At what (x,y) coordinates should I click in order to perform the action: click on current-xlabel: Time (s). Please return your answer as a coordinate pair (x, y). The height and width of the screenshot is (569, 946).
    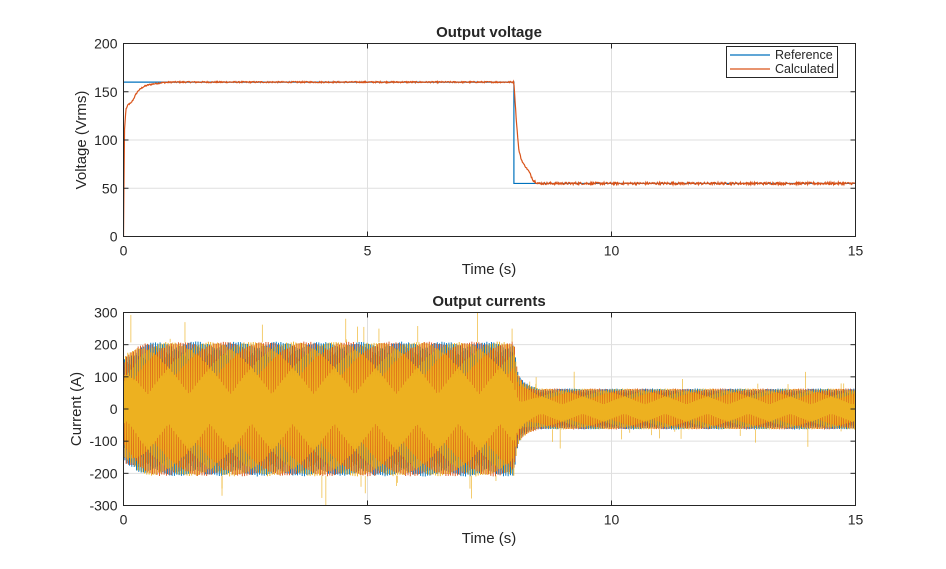
    Looking at the image, I should click on (489, 538).